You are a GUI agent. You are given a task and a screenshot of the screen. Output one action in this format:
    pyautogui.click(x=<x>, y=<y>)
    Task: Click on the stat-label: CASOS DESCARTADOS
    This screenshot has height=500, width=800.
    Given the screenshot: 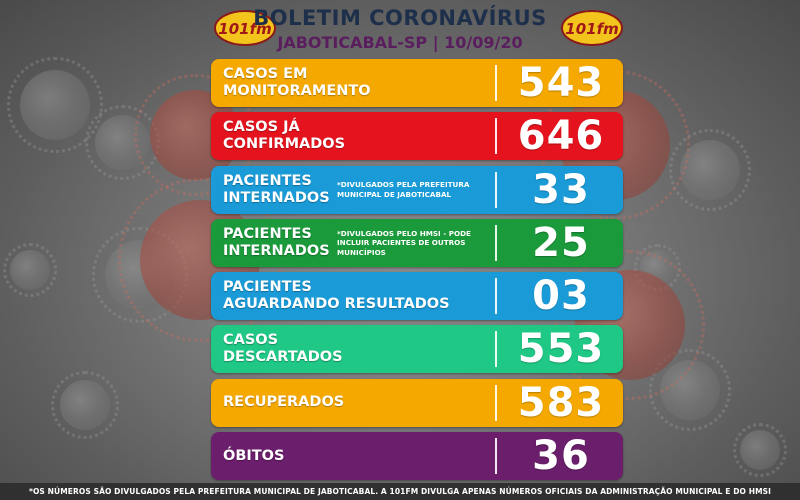 What is the action you would take?
    pyautogui.click(x=283, y=349)
    